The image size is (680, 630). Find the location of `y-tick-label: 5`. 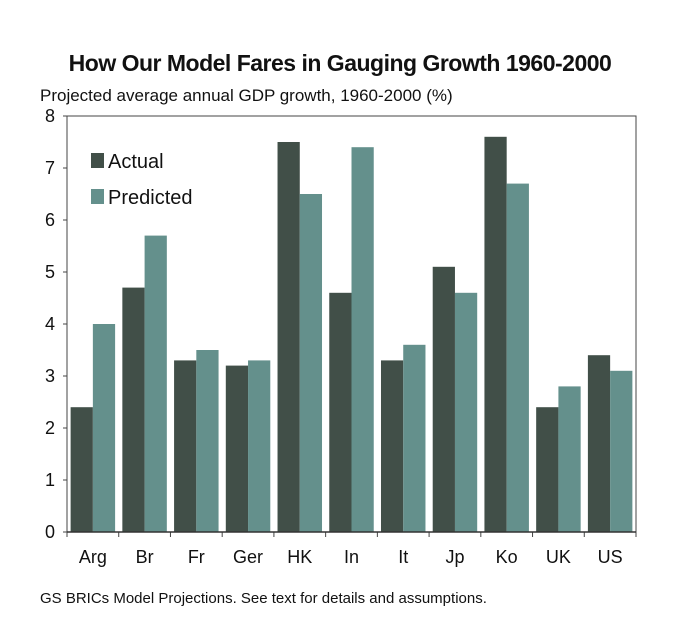

y-tick-label: 5 is located at coordinates (50, 272).